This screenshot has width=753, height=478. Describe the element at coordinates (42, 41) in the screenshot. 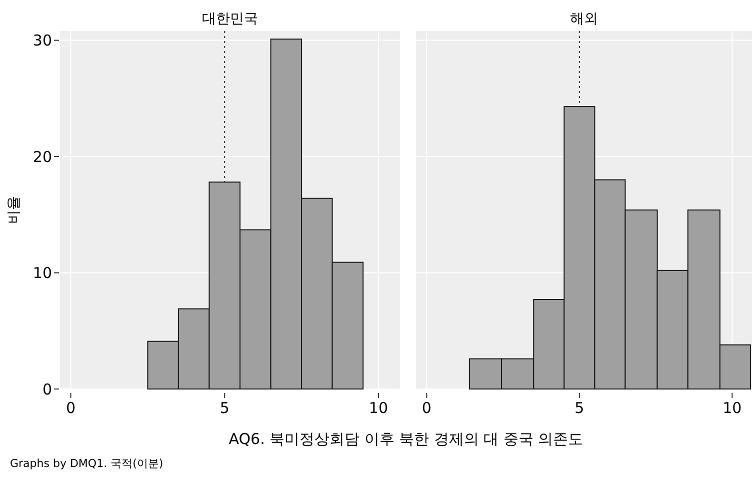

I see `y-tick-label: 30` at that location.